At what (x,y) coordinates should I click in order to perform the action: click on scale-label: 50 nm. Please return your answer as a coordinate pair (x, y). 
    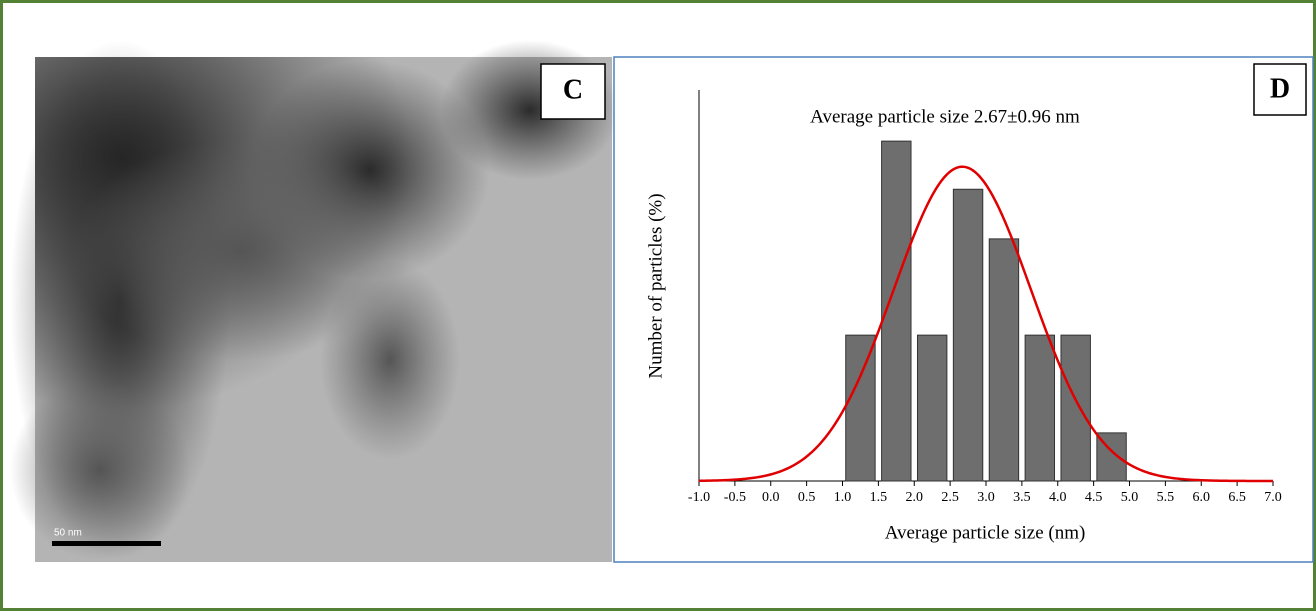
    Looking at the image, I should click on (68, 533).